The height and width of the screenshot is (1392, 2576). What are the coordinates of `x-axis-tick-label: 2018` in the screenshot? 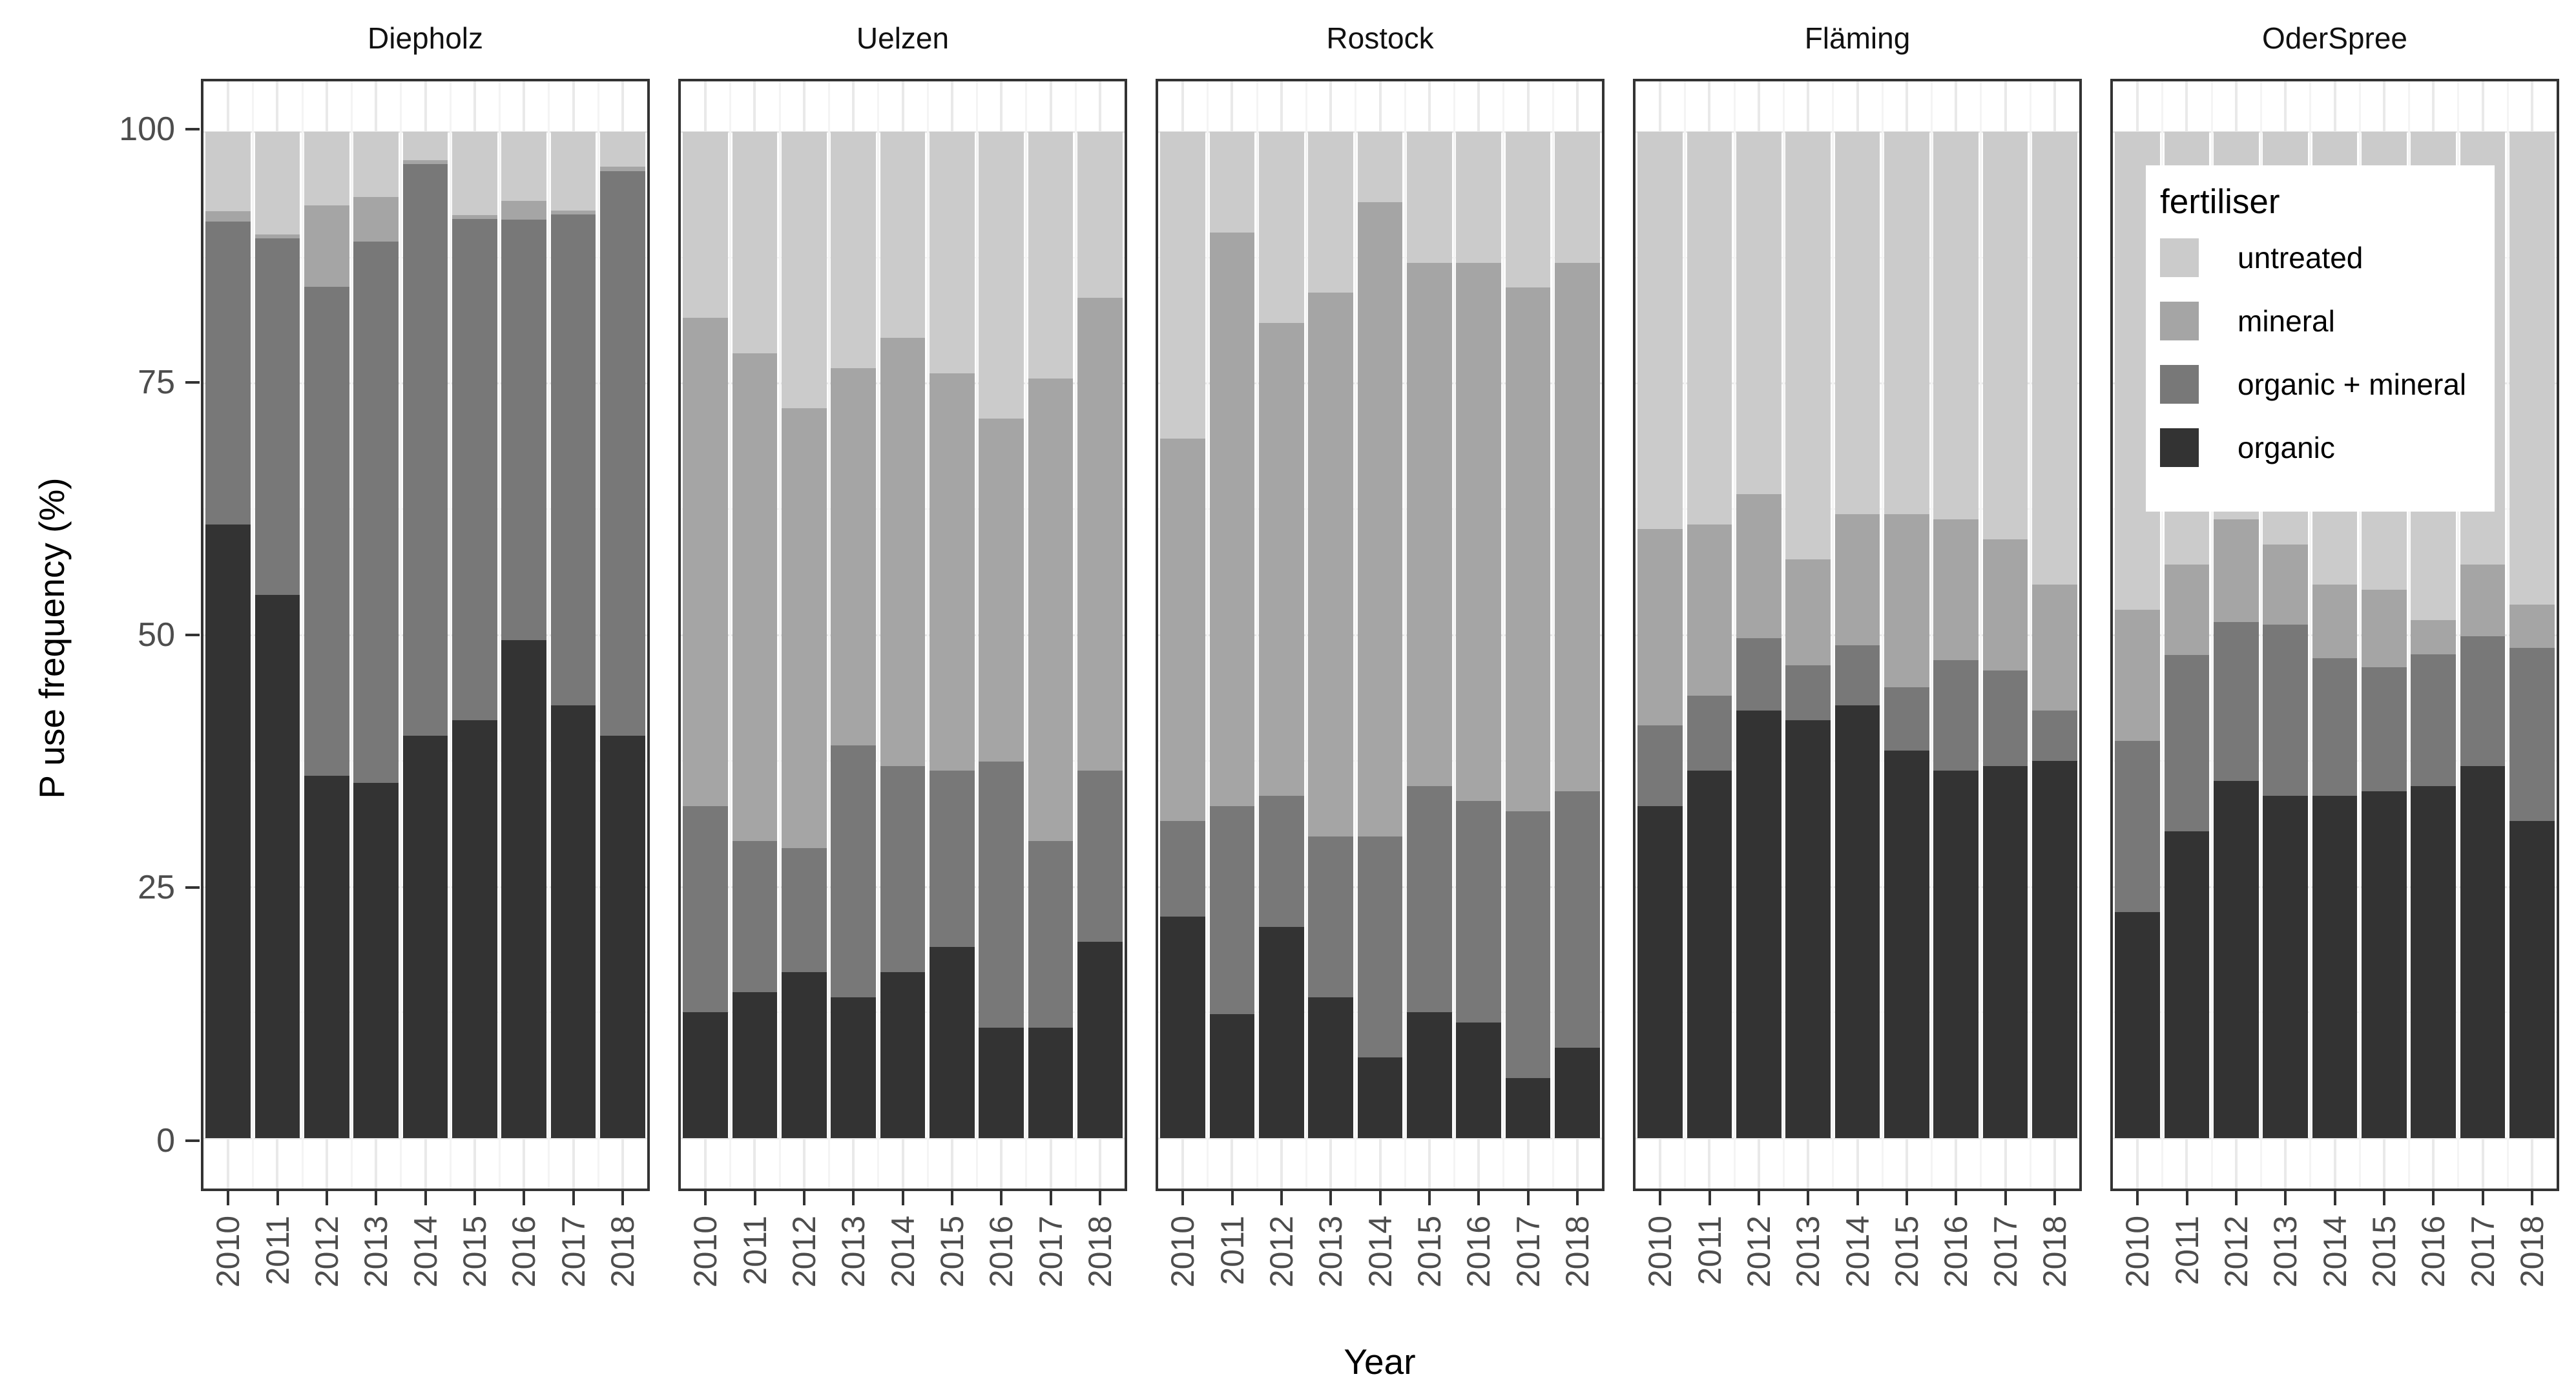 It's located at (1118, 1251).